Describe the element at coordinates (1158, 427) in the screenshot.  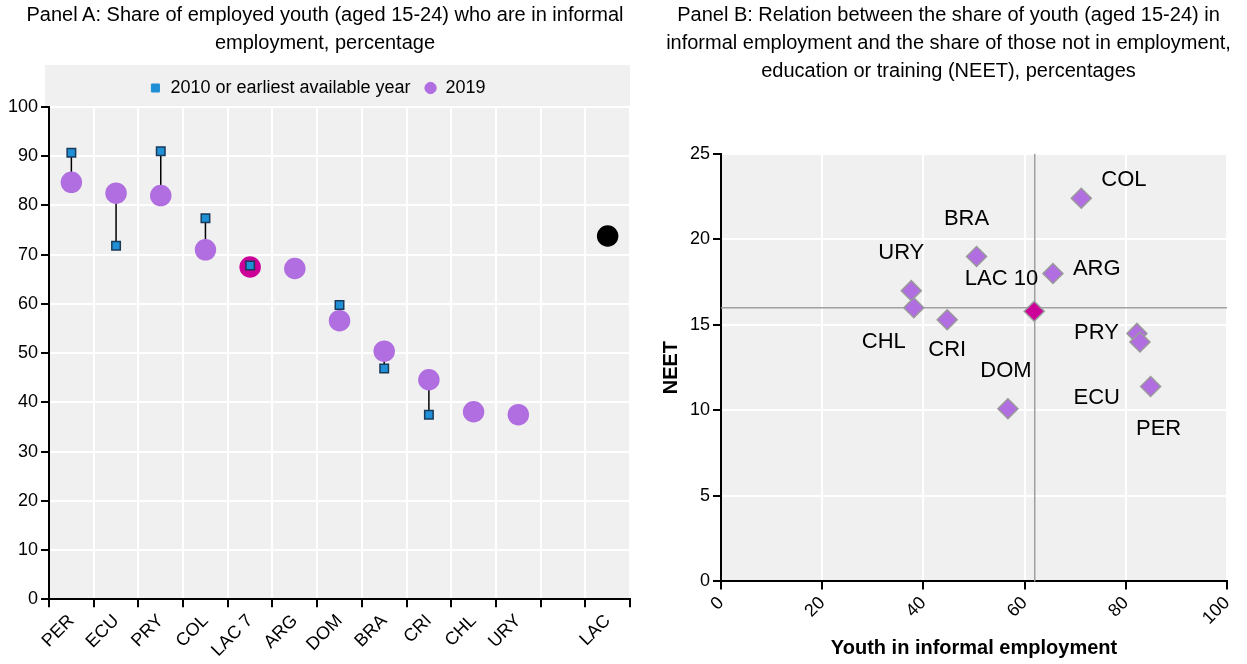
I see `annotation: PER` at that location.